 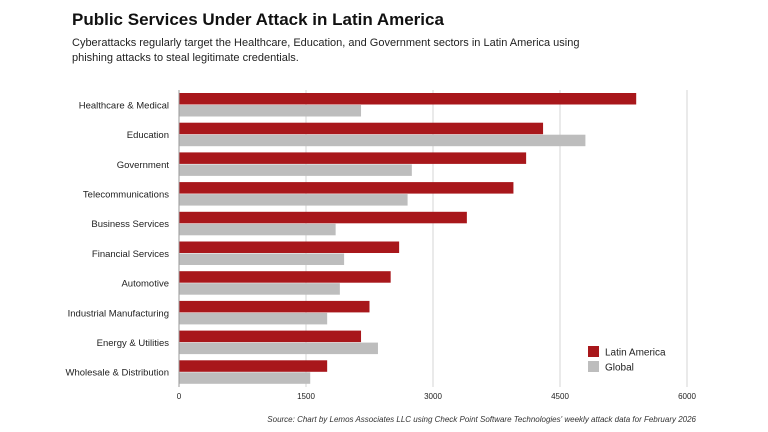 I want to click on x-tick-label: 6000, so click(x=687, y=396).